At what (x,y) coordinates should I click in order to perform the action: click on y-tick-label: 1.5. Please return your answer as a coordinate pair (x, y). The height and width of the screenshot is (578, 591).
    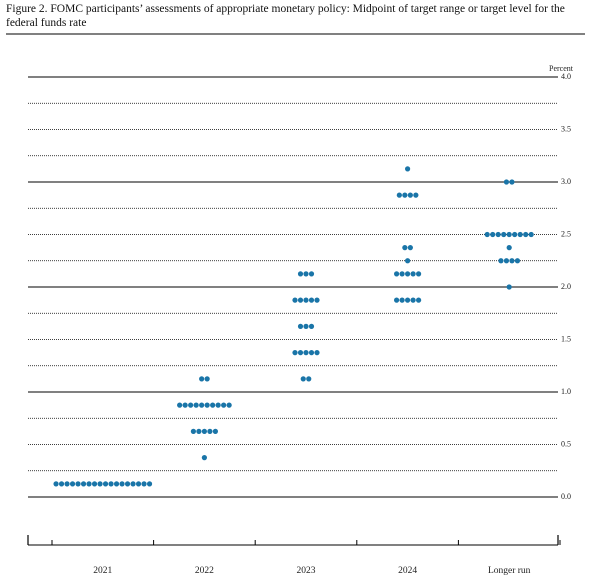
    Looking at the image, I should click on (566, 338).